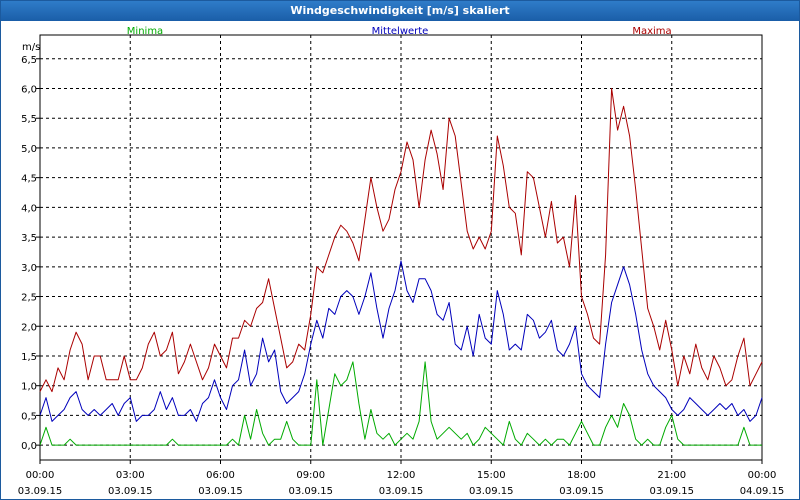  I want to click on y-tick-label: 2,5, so click(29, 298).